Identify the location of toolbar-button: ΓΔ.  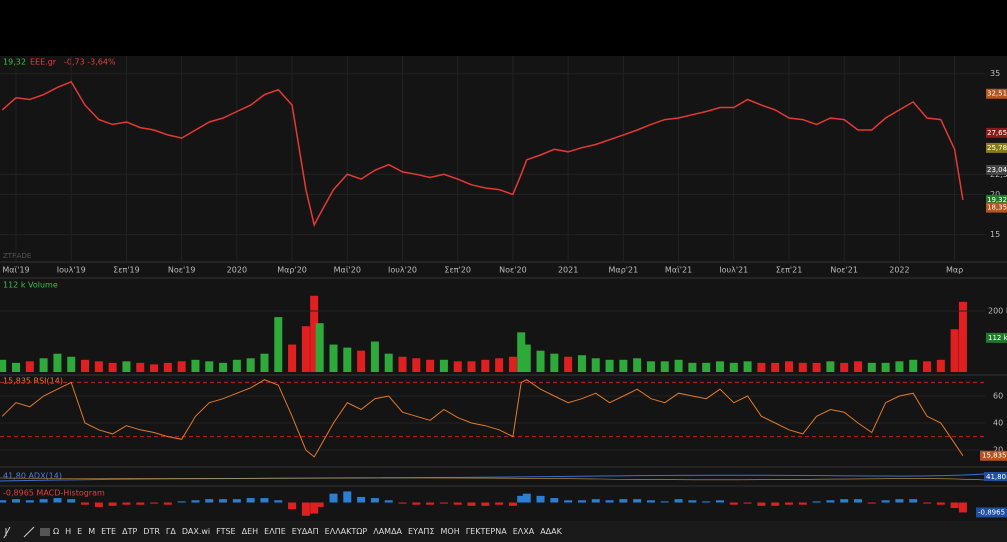
(170, 531).